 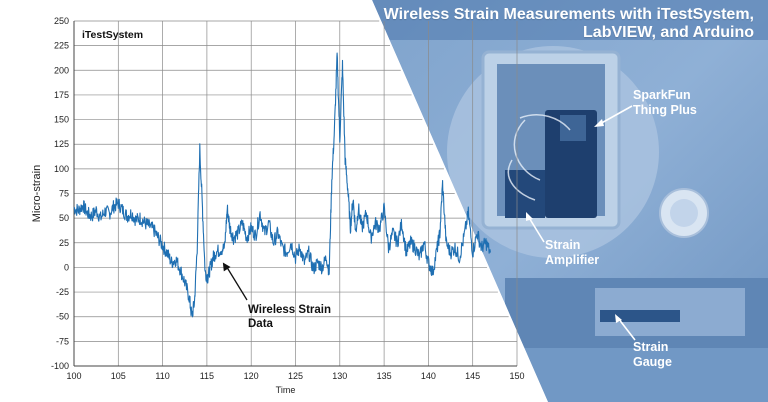 I want to click on y-tick-label-2: -50, so click(x=62, y=317).